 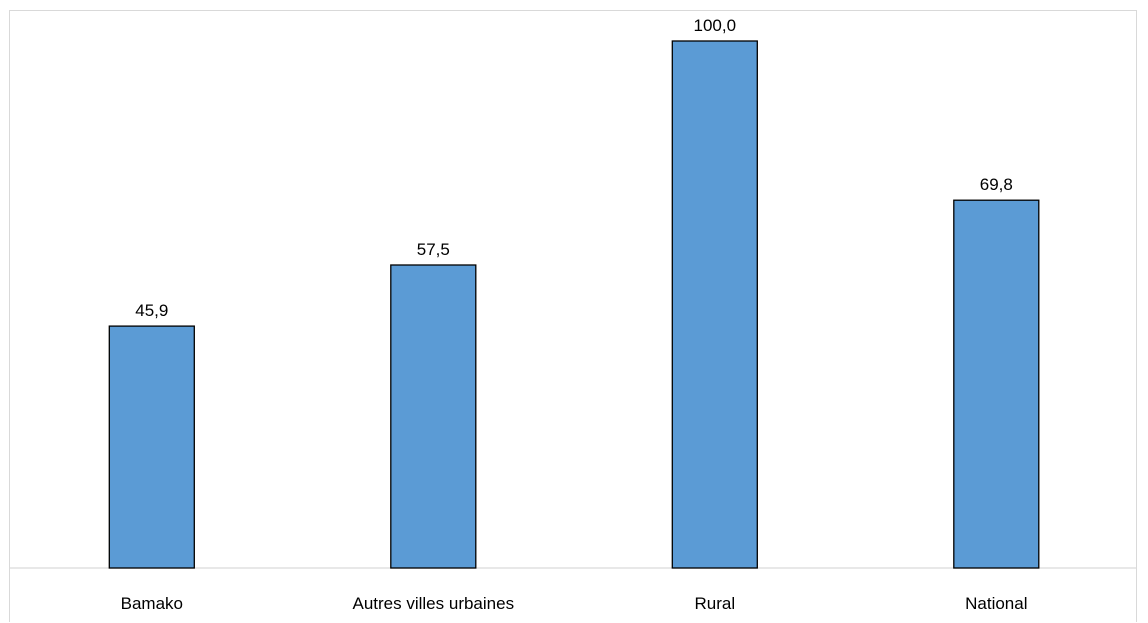 What do you see at coordinates (433, 249) in the screenshot?
I see `data-label-autres-villes-urbaines: 57,5` at bounding box center [433, 249].